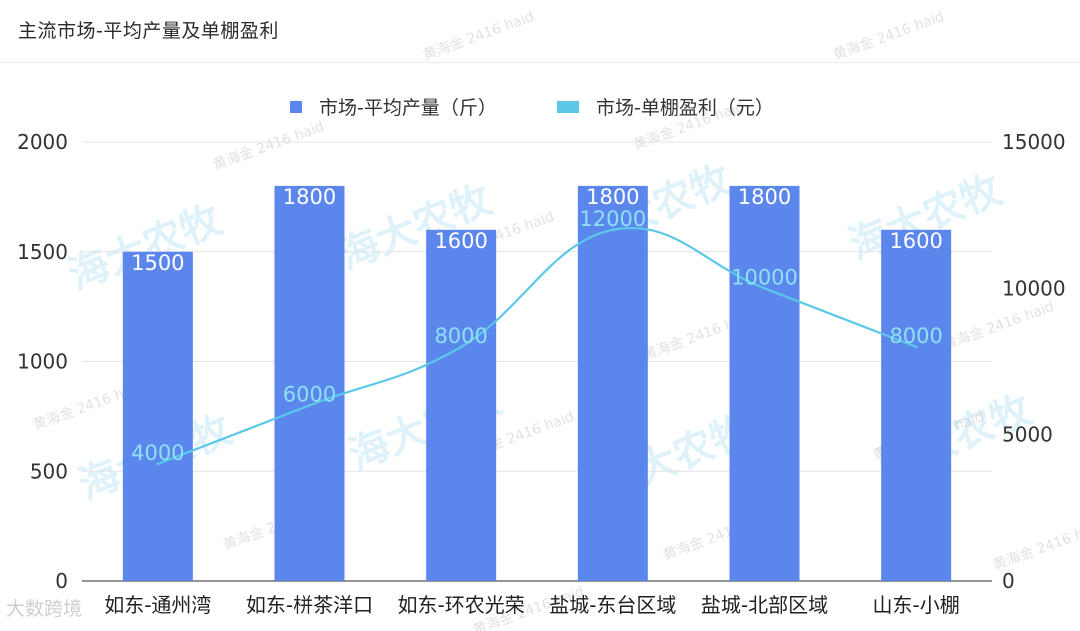 The height and width of the screenshot is (631, 1080). What do you see at coordinates (460, 241) in the screenshot?
I see `bar-label-2: 1600` at bounding box center [460, 241].